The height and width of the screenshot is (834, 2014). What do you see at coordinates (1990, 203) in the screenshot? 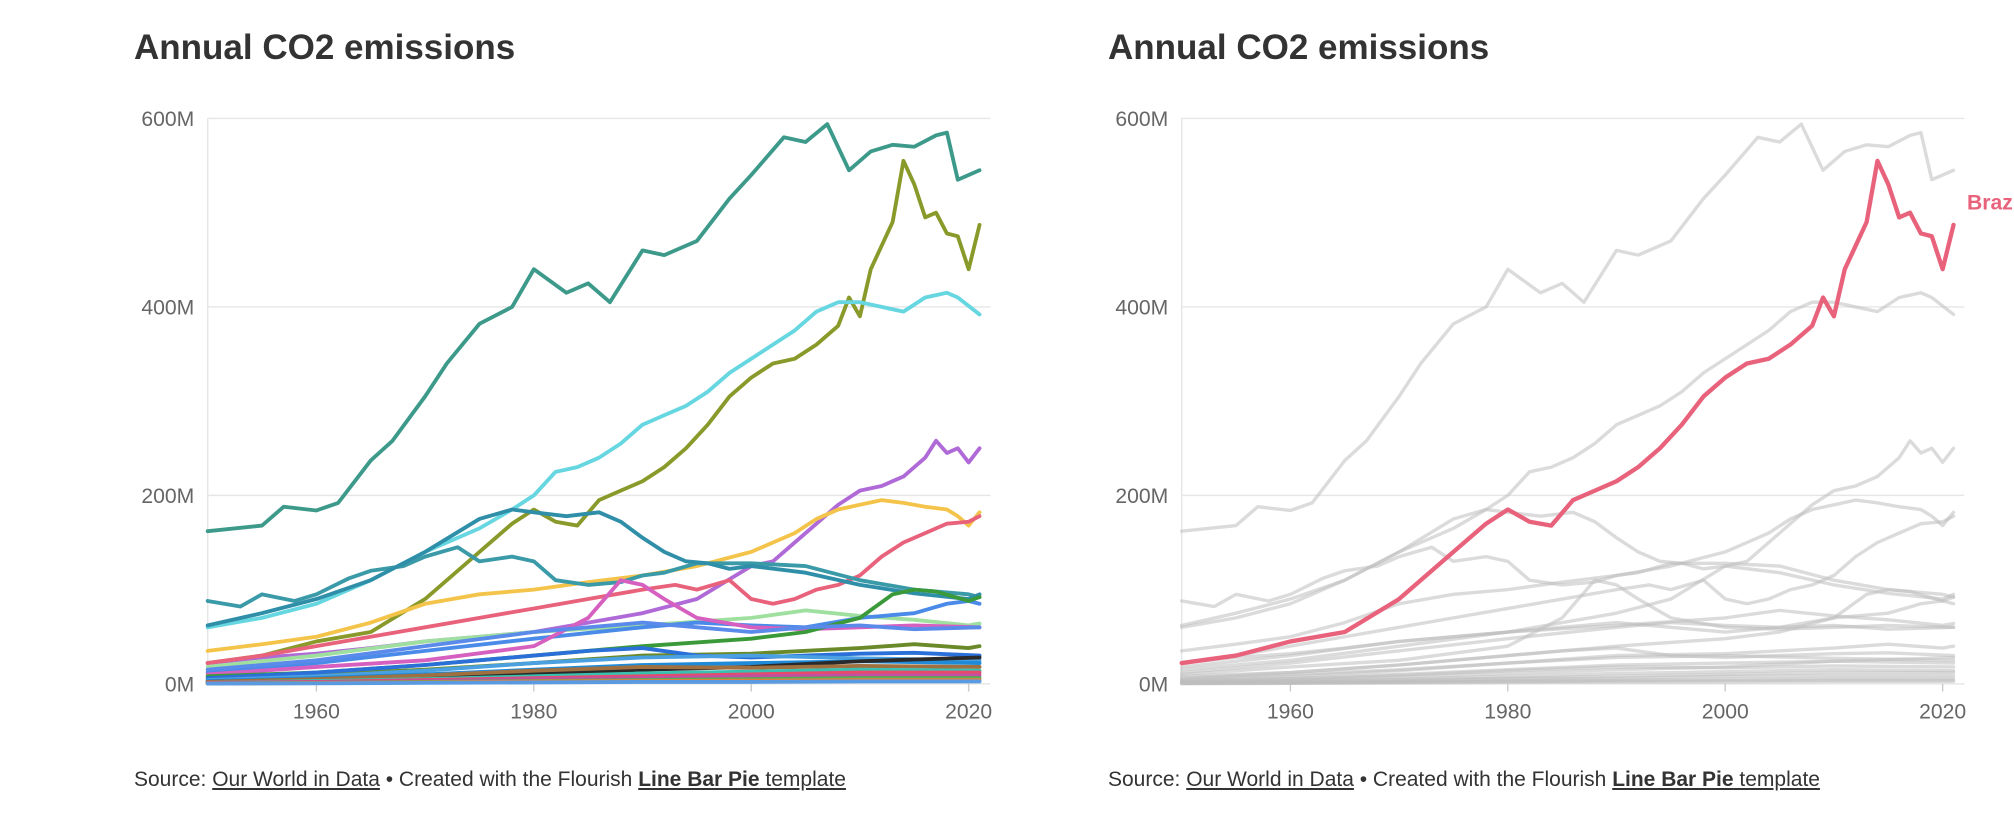
I see `series-label-brazil: Brazil` at bounding box center [1990, 203].